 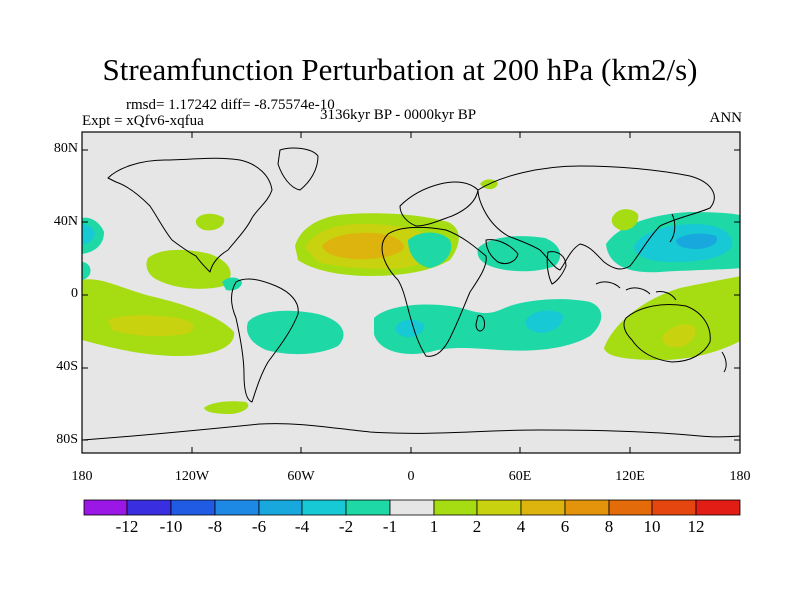 I want to click on contour-pos1-north-america, so click(x=210, y=222).